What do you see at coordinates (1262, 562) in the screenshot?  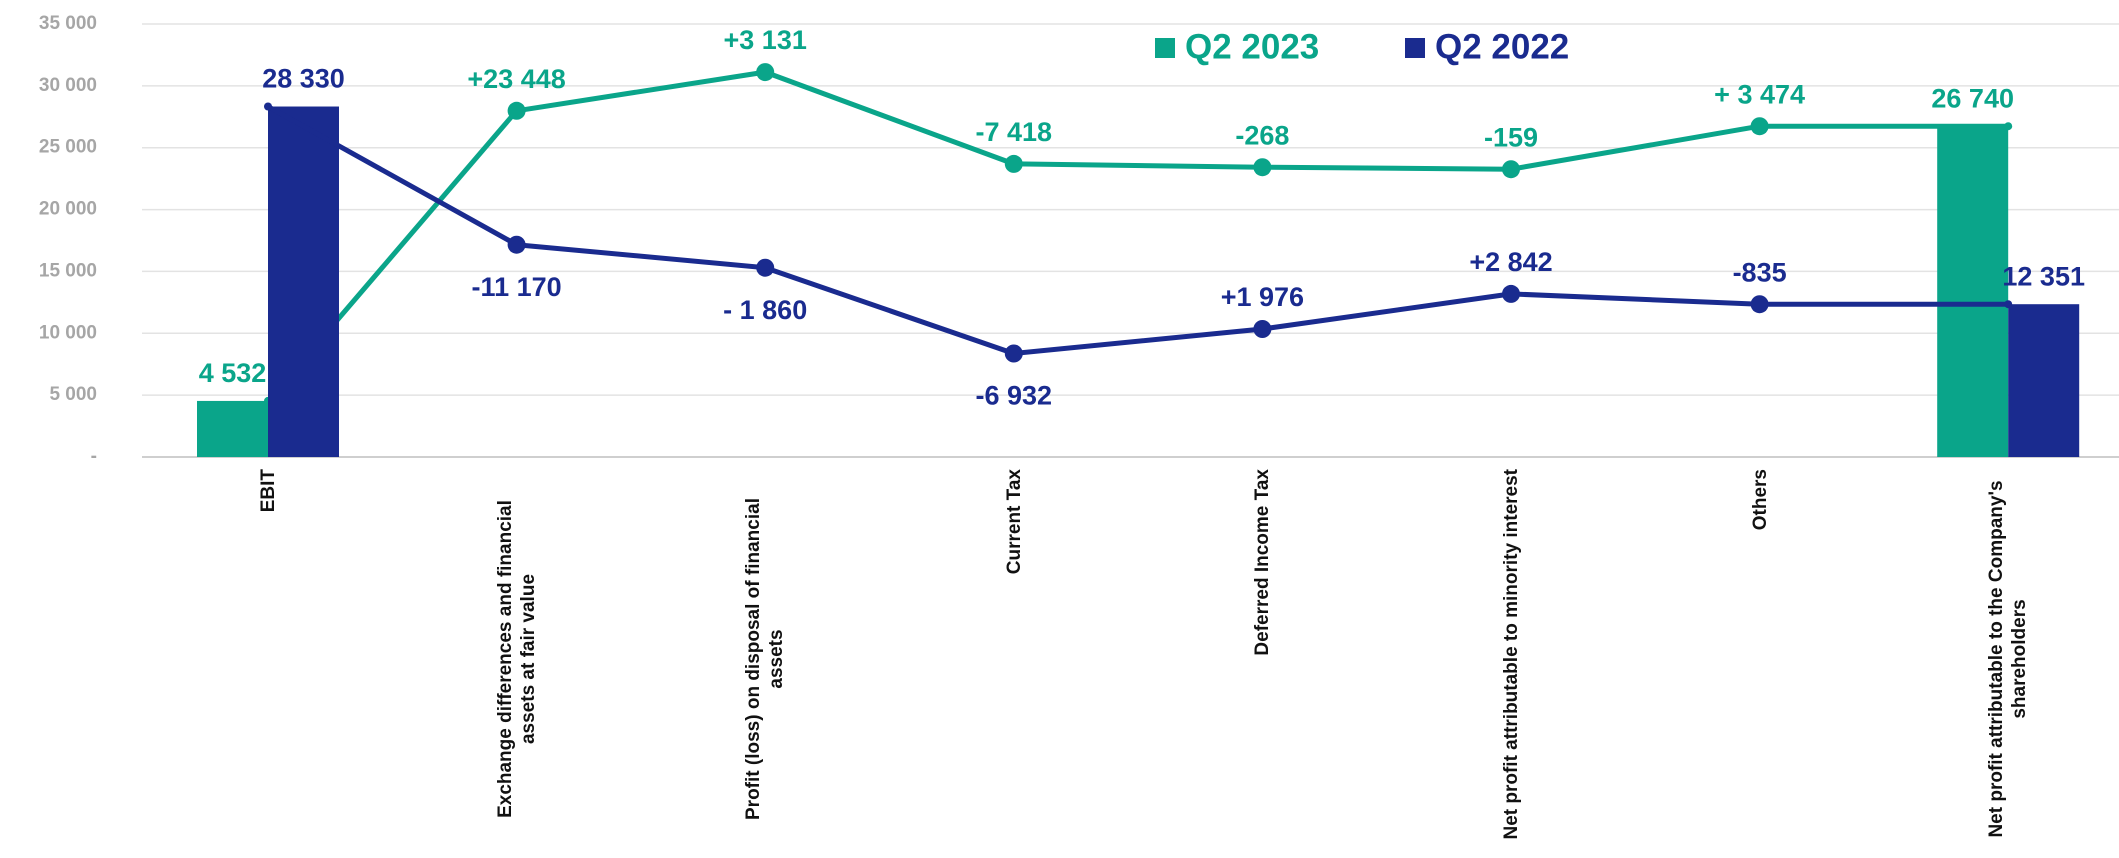 I see `x-tick-text: Deferred Income Tax` at bounding box center [1262, 562].